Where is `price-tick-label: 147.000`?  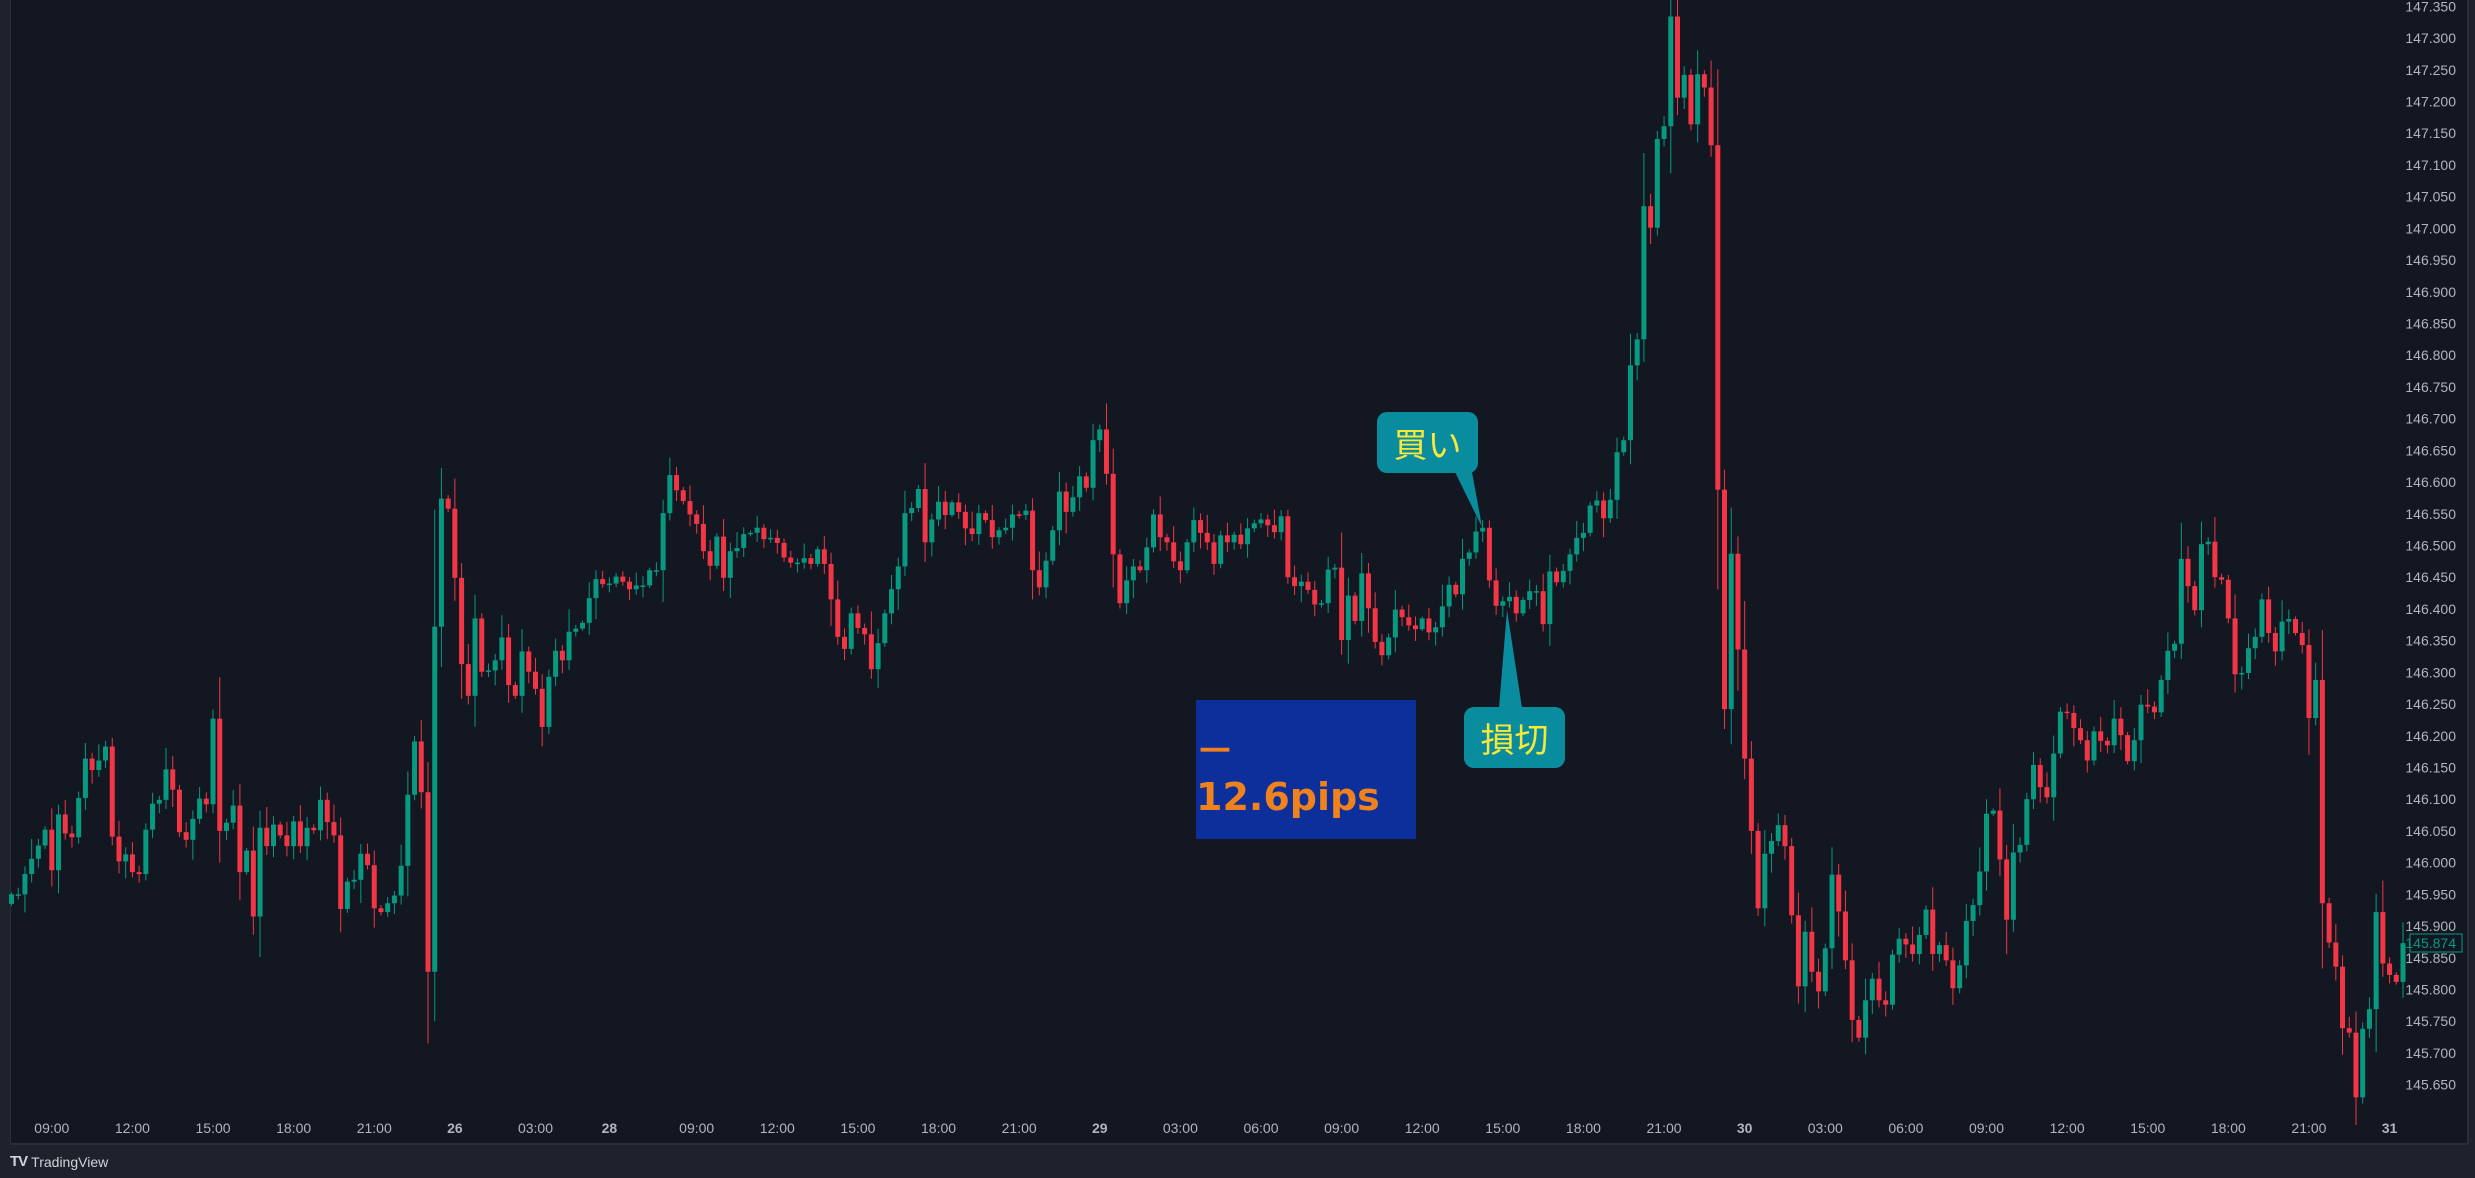
price-tick-label: 147.000 is located at coordinates (2430, 228).